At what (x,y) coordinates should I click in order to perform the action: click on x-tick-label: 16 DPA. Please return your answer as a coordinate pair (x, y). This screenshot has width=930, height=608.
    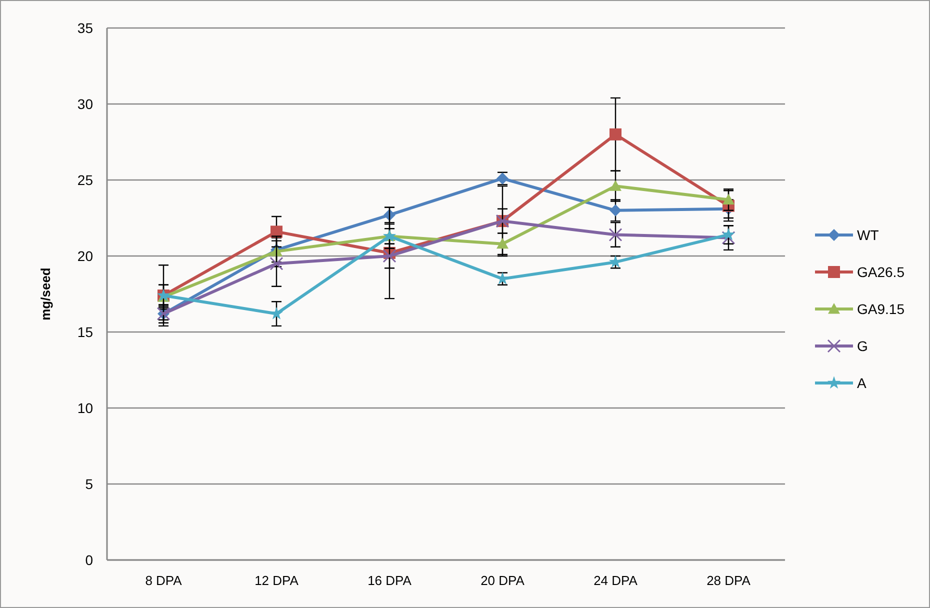
    Looking at the image, I should click on (390, 580).